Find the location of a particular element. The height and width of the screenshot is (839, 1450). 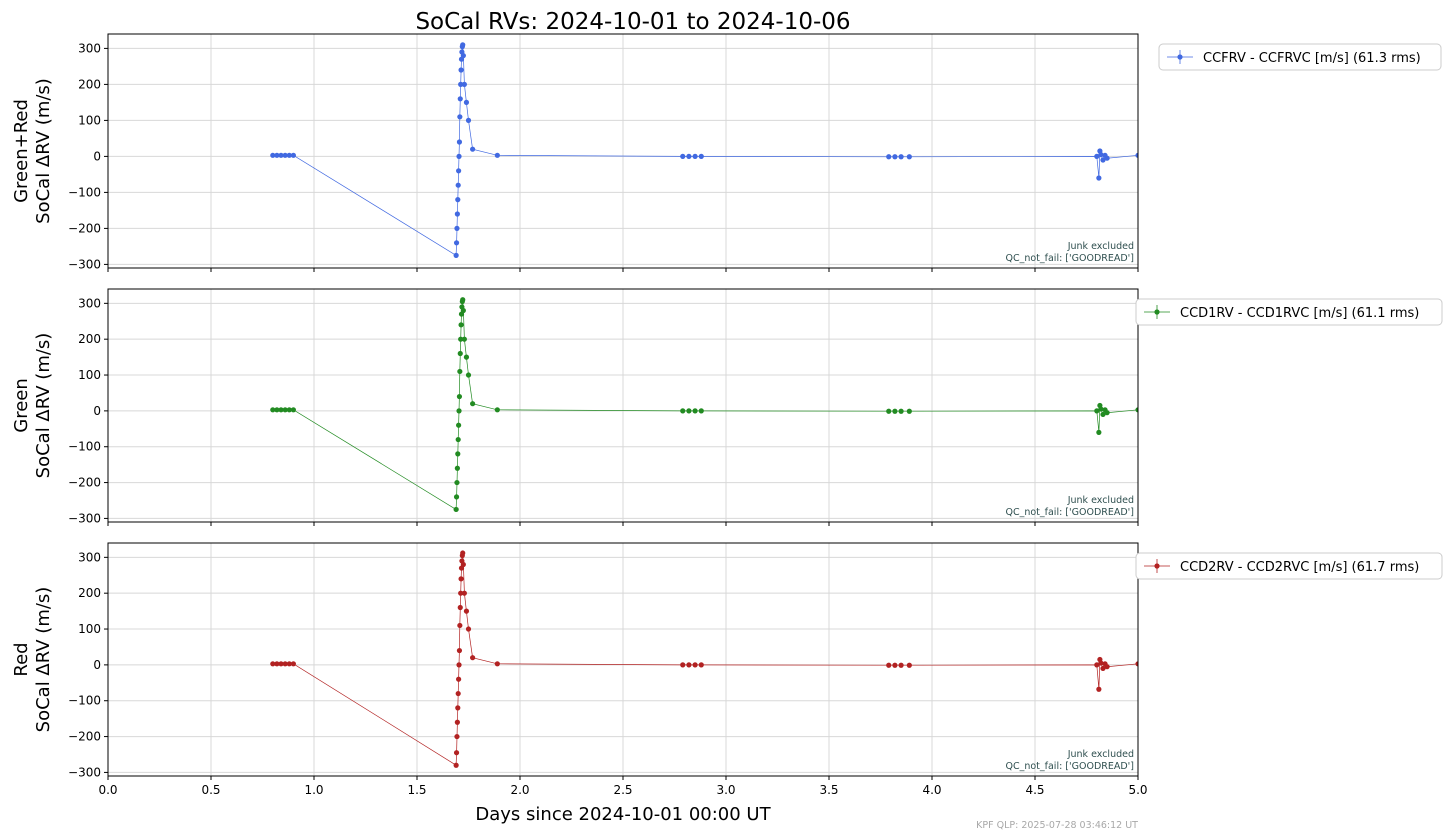

x-tick-label: 4.5 is located at coordinates (1034, 790).